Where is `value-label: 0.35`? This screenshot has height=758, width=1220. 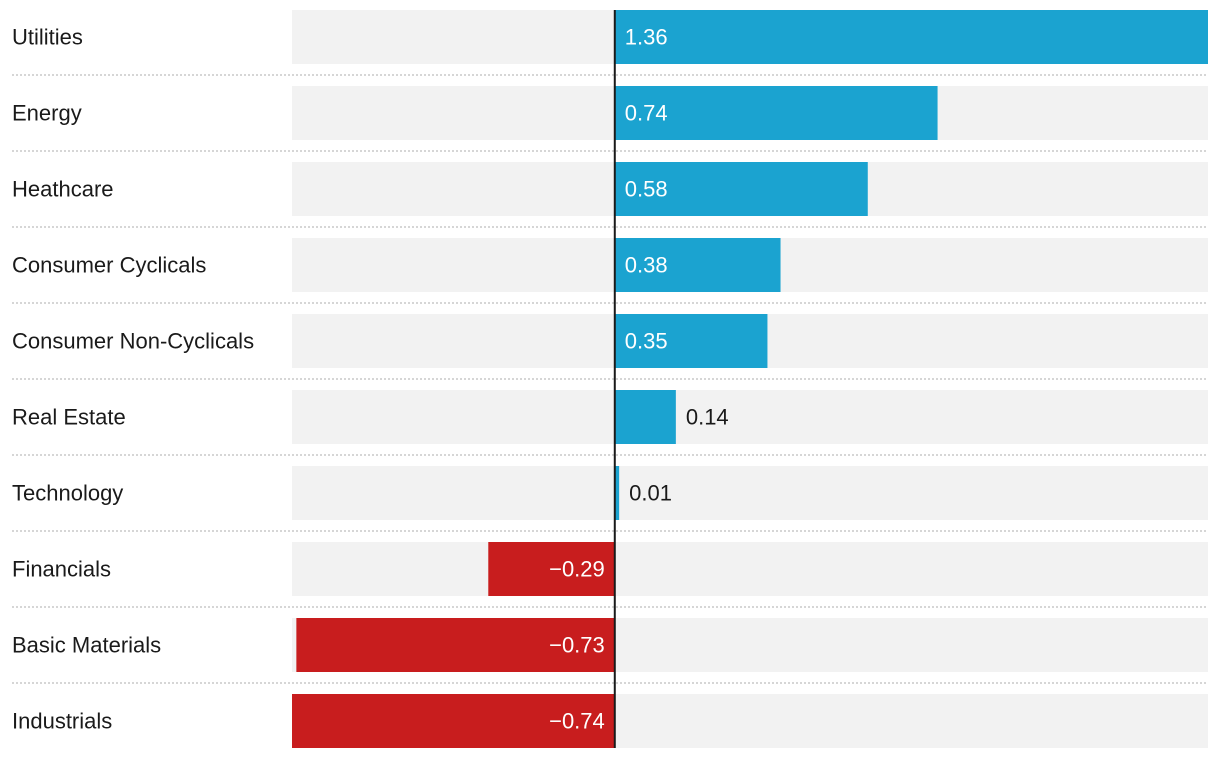 value-label: 0.35 is located at coordinates (646, 341).